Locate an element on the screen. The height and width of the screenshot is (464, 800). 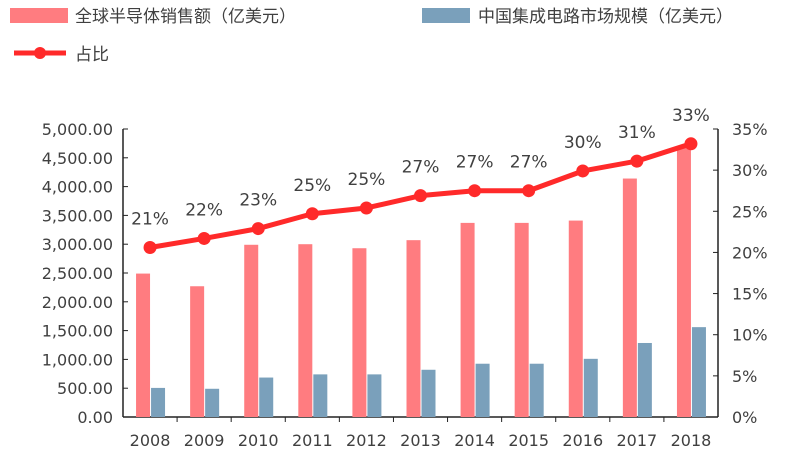
x-tick-label: 2010 is located at coordinates (258, 440).